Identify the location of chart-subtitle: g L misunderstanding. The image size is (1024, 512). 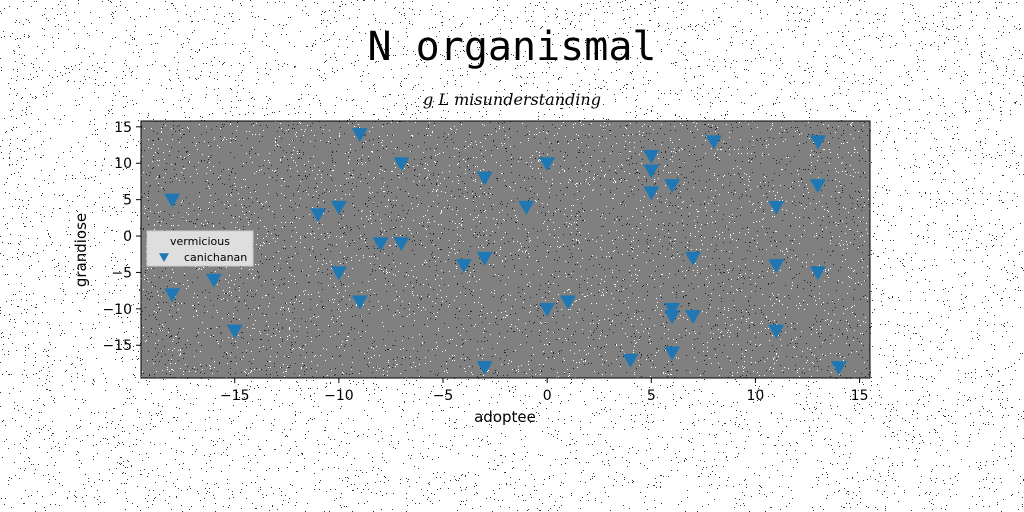
(512, 99).